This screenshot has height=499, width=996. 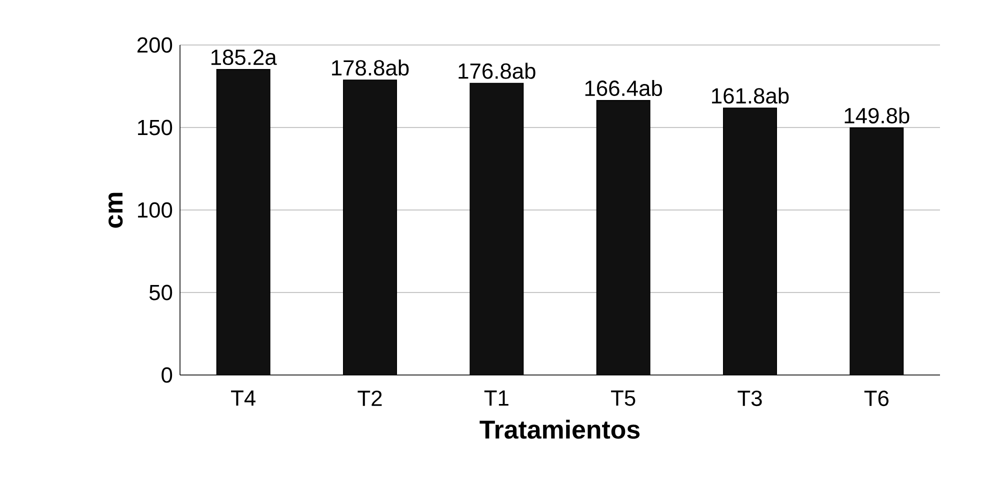 What do you see at coordinates (876, 398) in the screenshot?
I see `x-tick-label: T6` at bounding box center [876, 398].